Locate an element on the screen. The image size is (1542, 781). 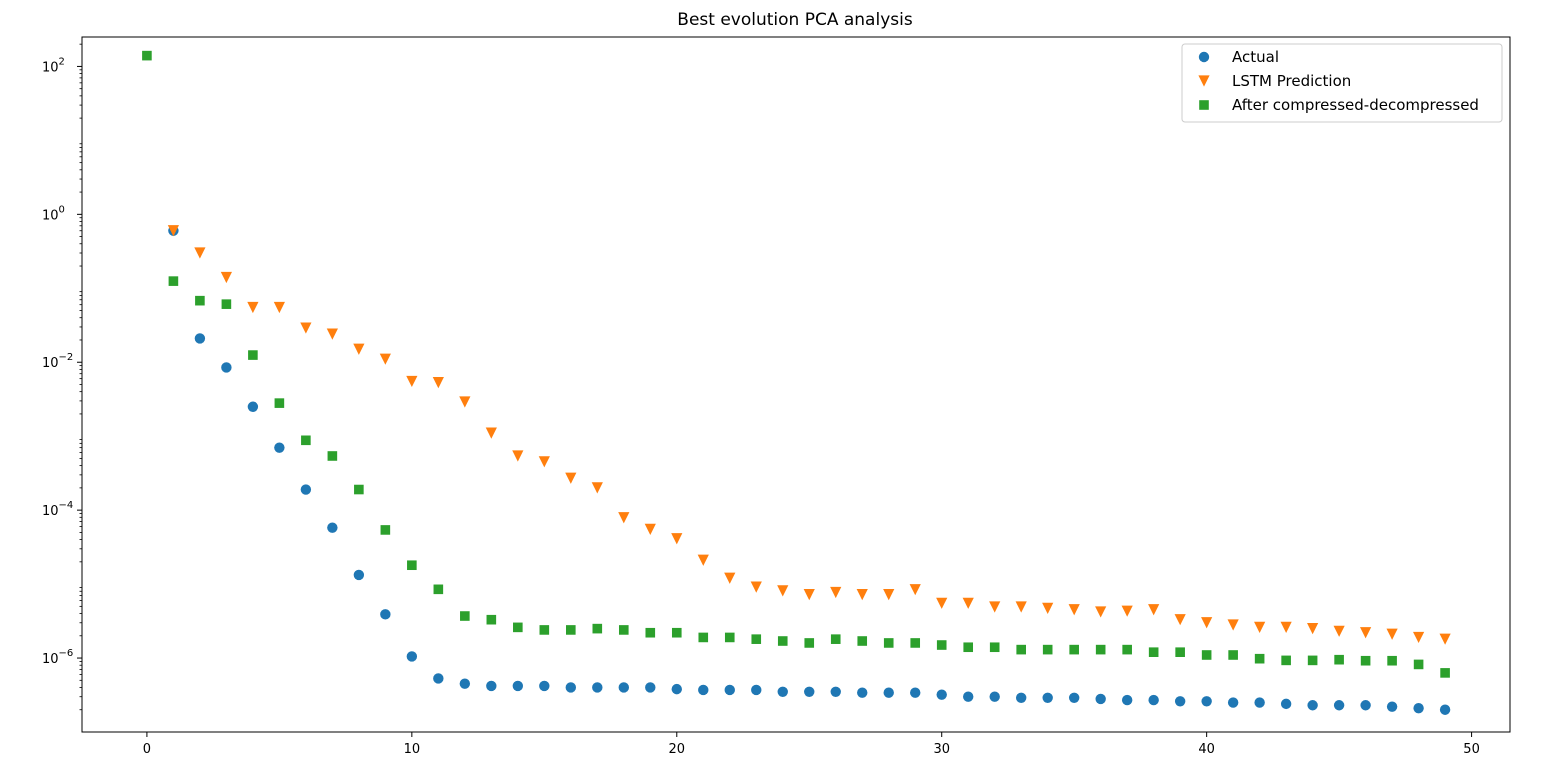
y-tick-exponent: 0 is located at coordinates (62, 209).